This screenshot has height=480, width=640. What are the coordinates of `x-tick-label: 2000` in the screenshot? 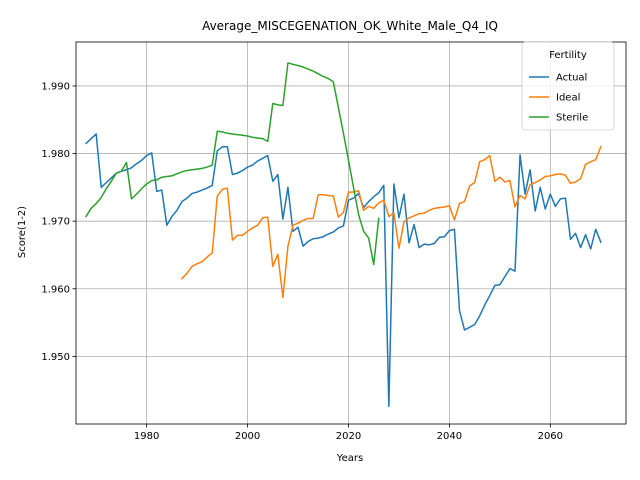 It's located at (247, 436).